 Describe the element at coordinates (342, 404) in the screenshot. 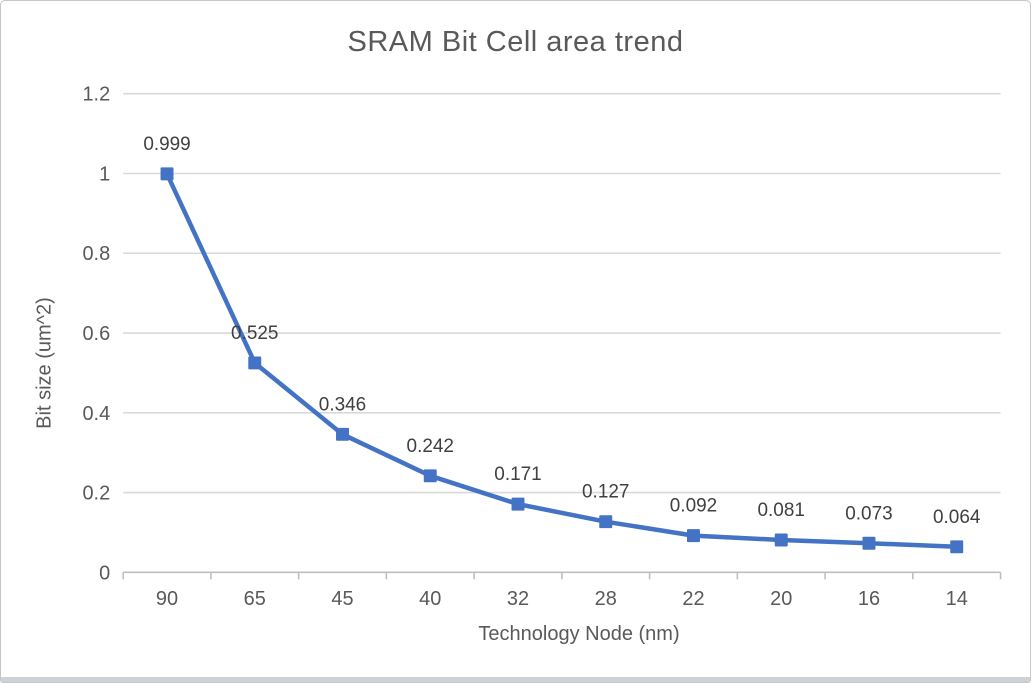

I see `data-point-label: 0.346` at that location.